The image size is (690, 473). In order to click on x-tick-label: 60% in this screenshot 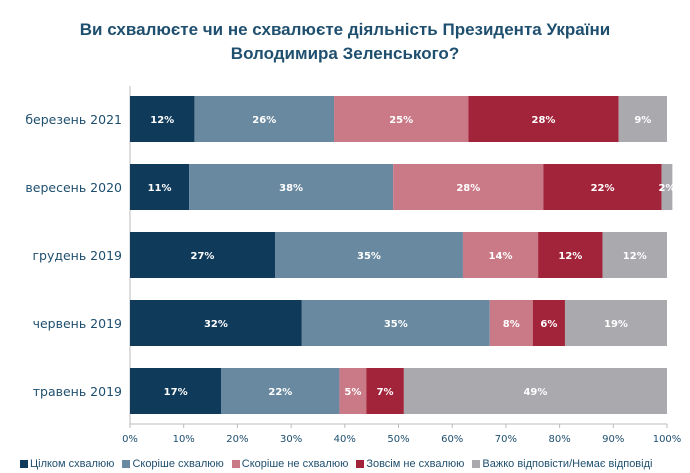, I will do `click(452, 439)`.